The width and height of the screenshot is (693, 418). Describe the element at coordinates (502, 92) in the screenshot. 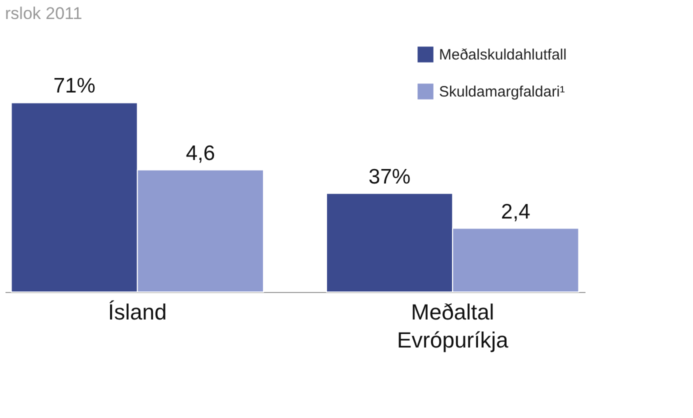

I see `legend-label: Skuldamargfaldari¹` at that location.